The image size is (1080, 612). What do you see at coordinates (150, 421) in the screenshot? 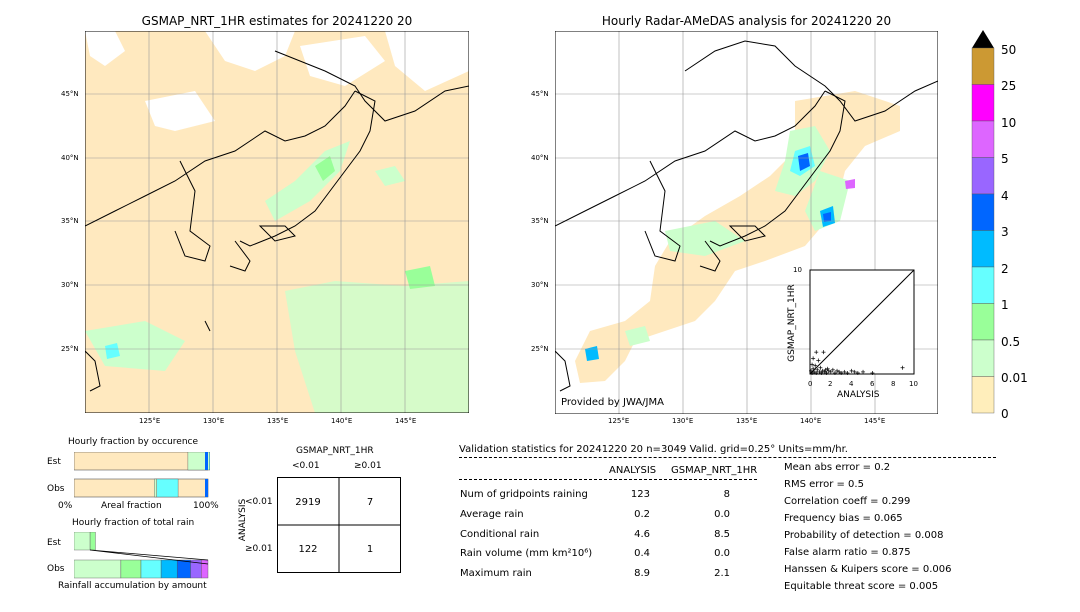
I see `lon-label: 125°E` at bounding box center [150, 421].